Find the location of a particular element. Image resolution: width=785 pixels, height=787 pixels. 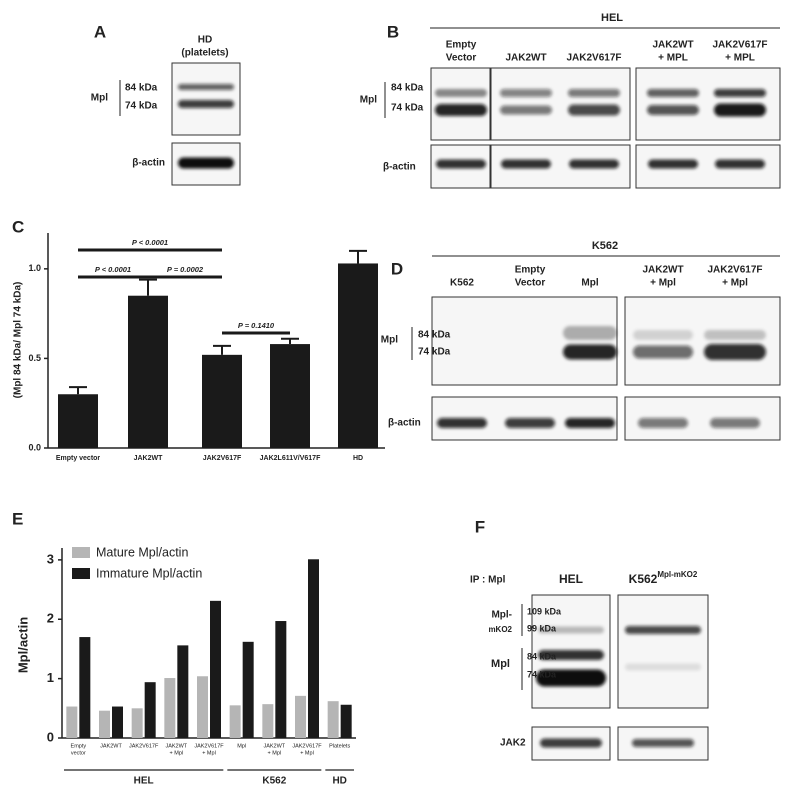

label: 0.5 is located at coordinates (34, 358).